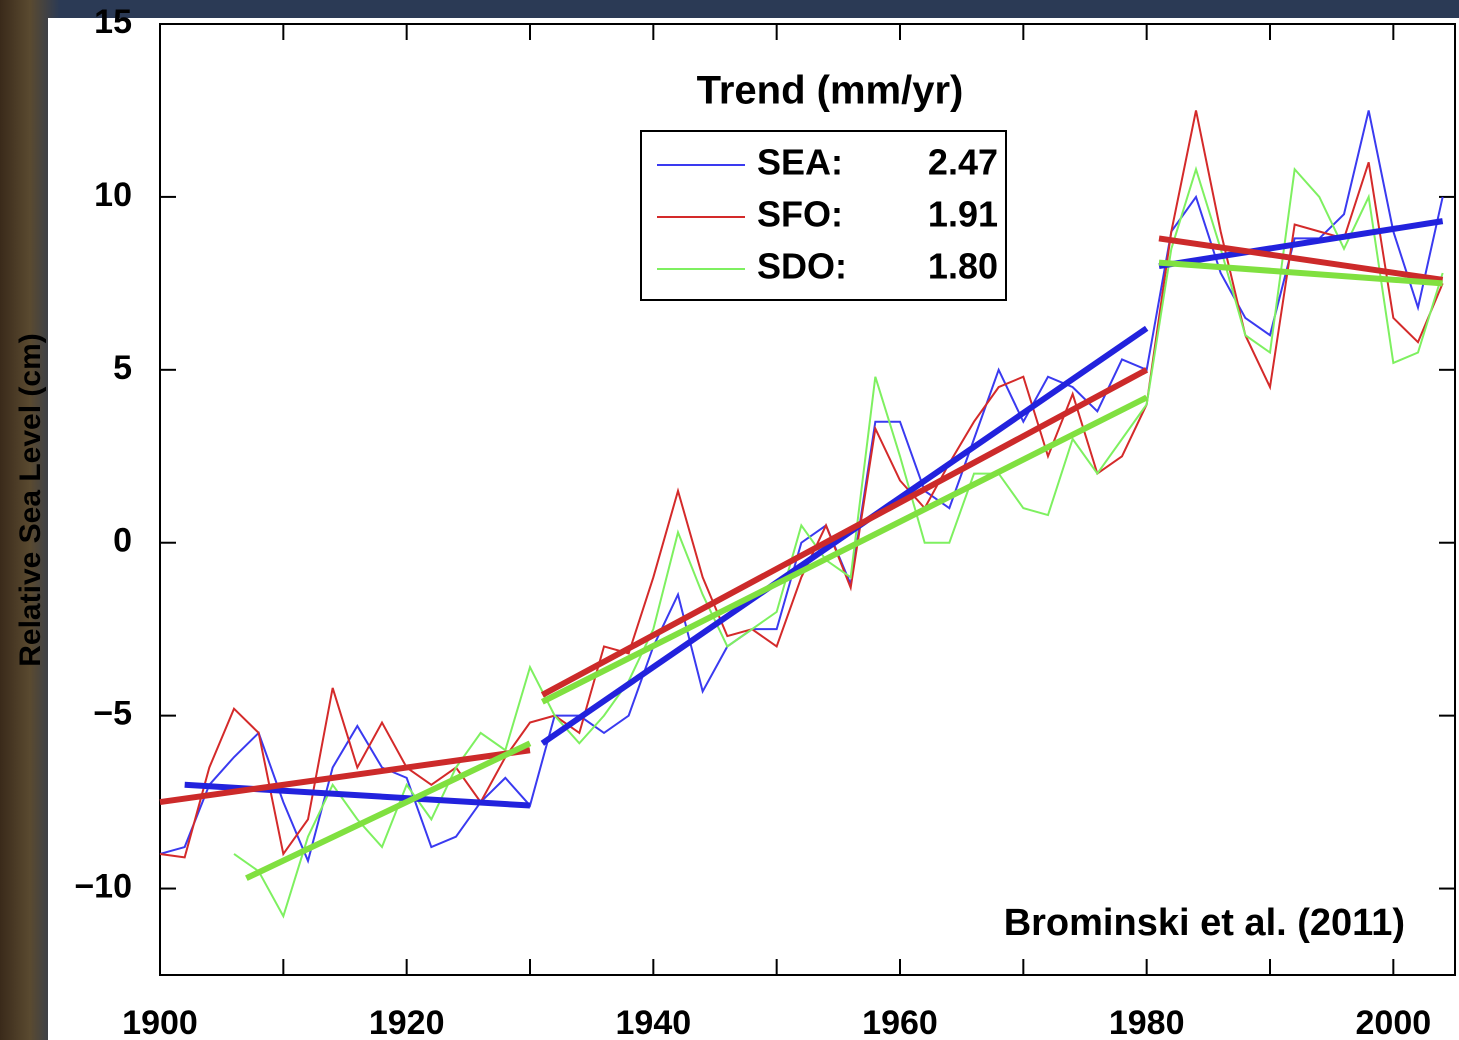  What do you see at coordinates (963, 214) in the screenshot?
I see `legend-value: 1.91` at bounding box center [963, 214].